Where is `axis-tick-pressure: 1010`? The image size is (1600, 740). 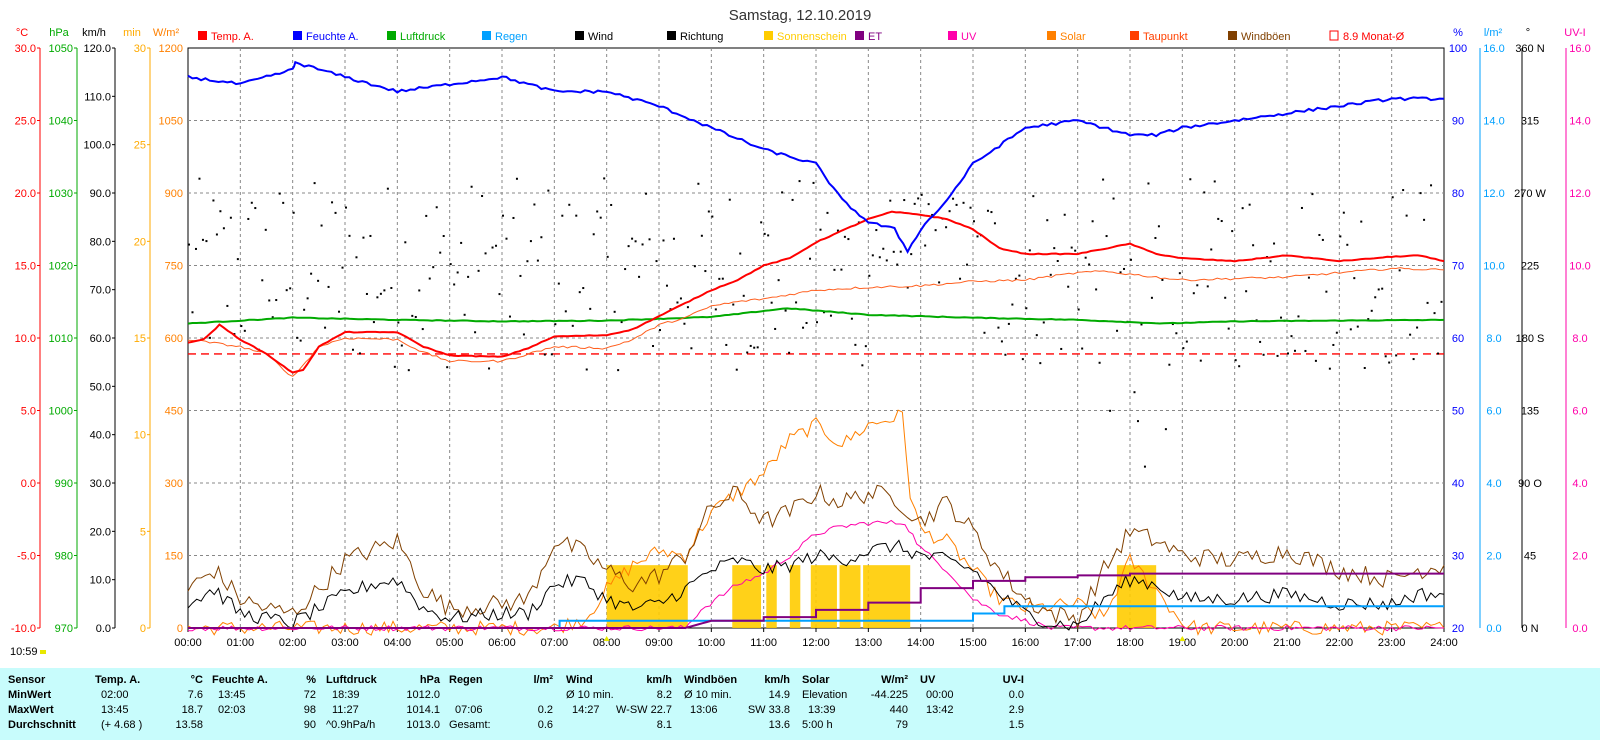
axis-tick-pressure: 1010 is located at coordinates (61, 339).